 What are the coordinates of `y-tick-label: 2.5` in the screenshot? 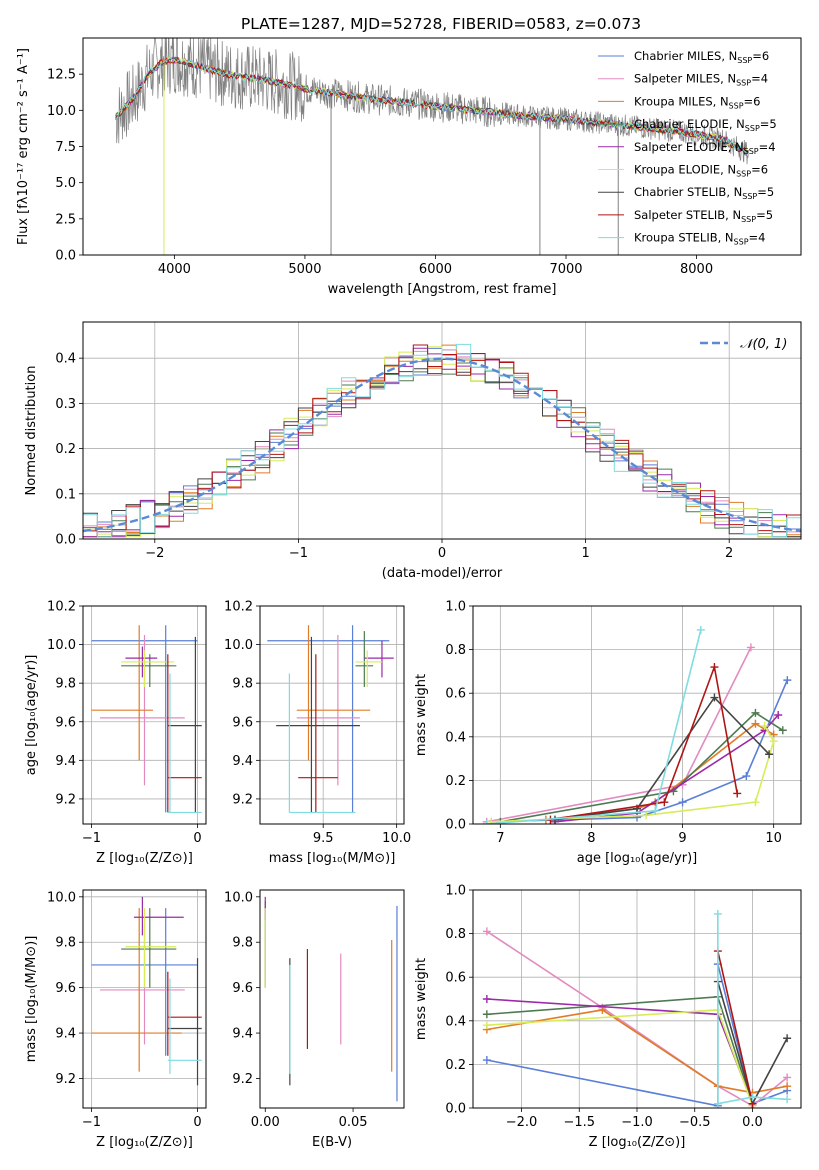 It's located at (65, 219).